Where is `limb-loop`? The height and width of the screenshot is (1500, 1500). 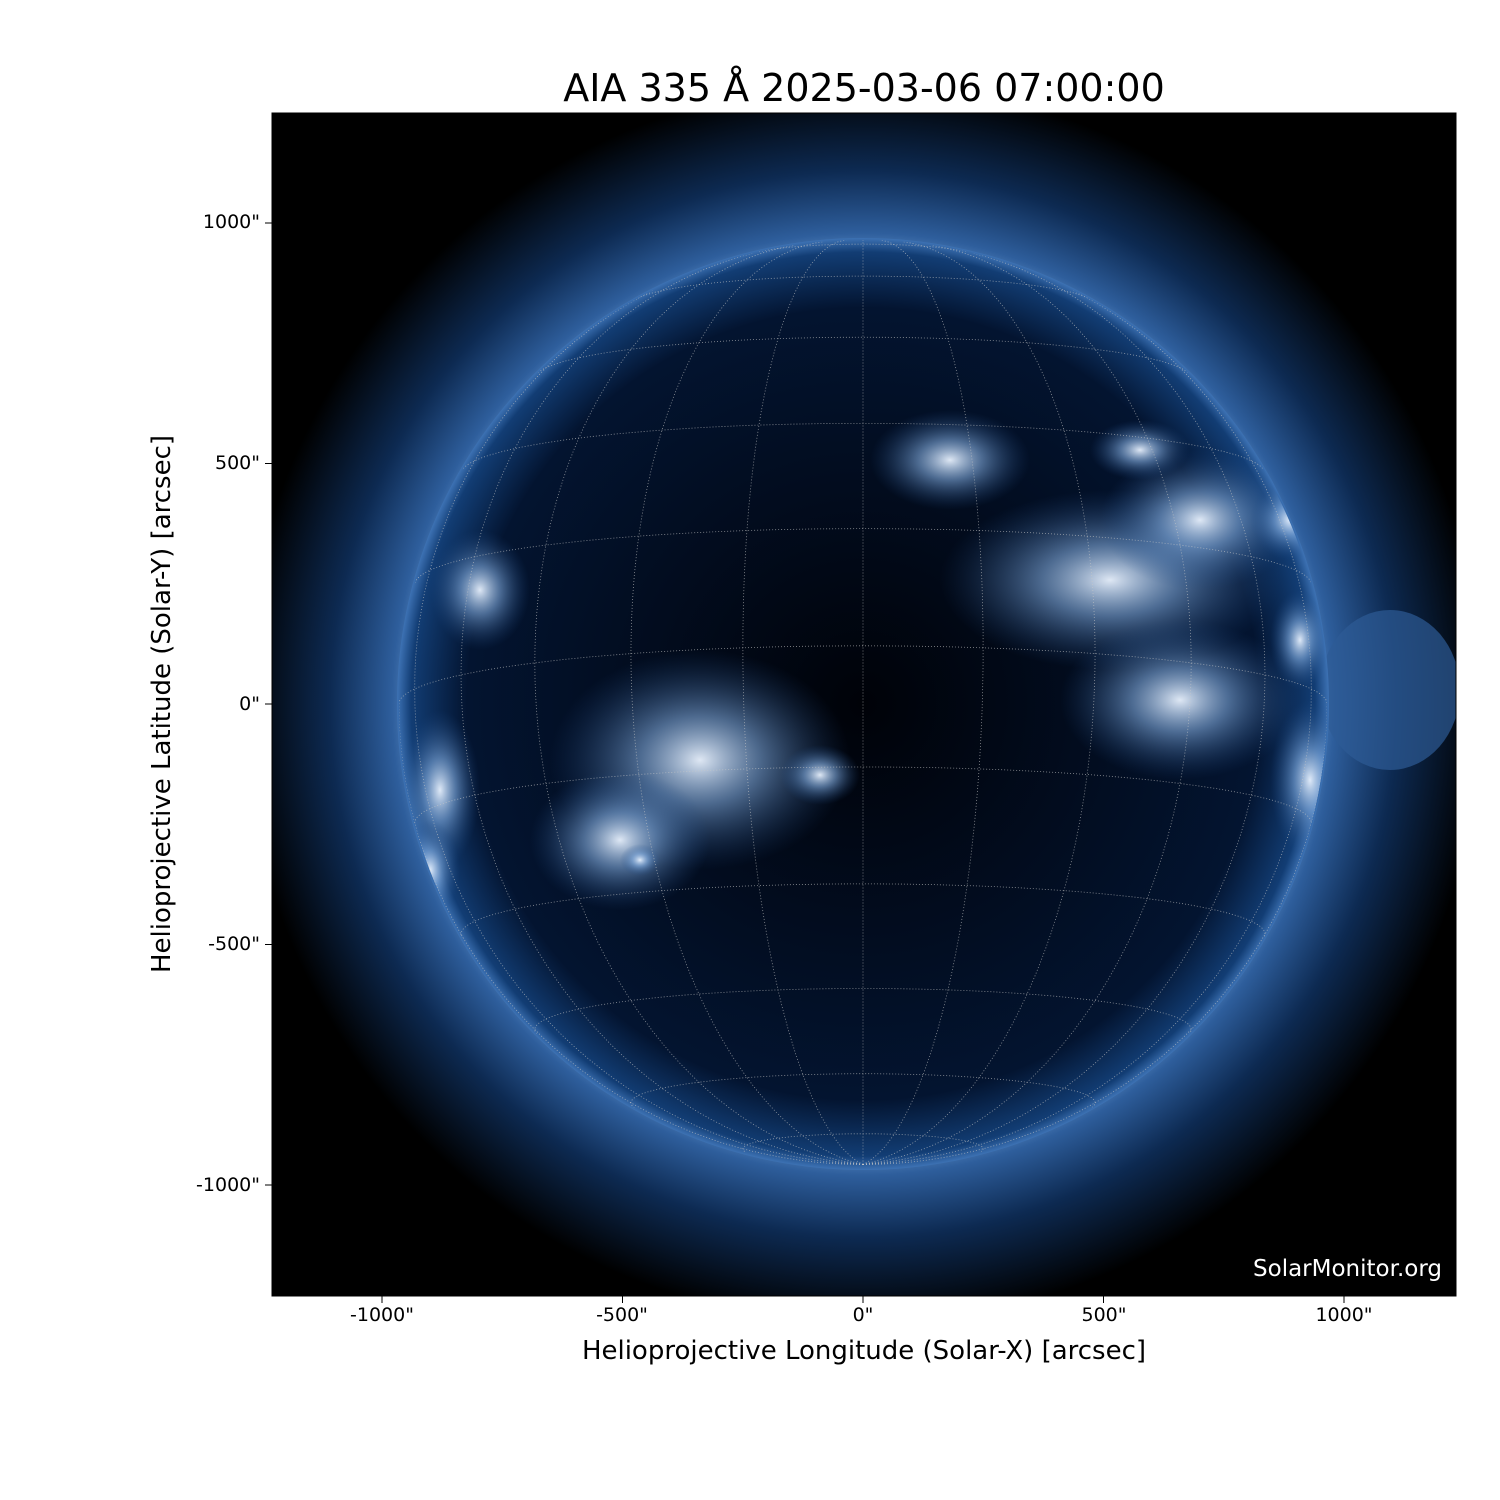
limb-loop is located at coordinates (1388, 690).